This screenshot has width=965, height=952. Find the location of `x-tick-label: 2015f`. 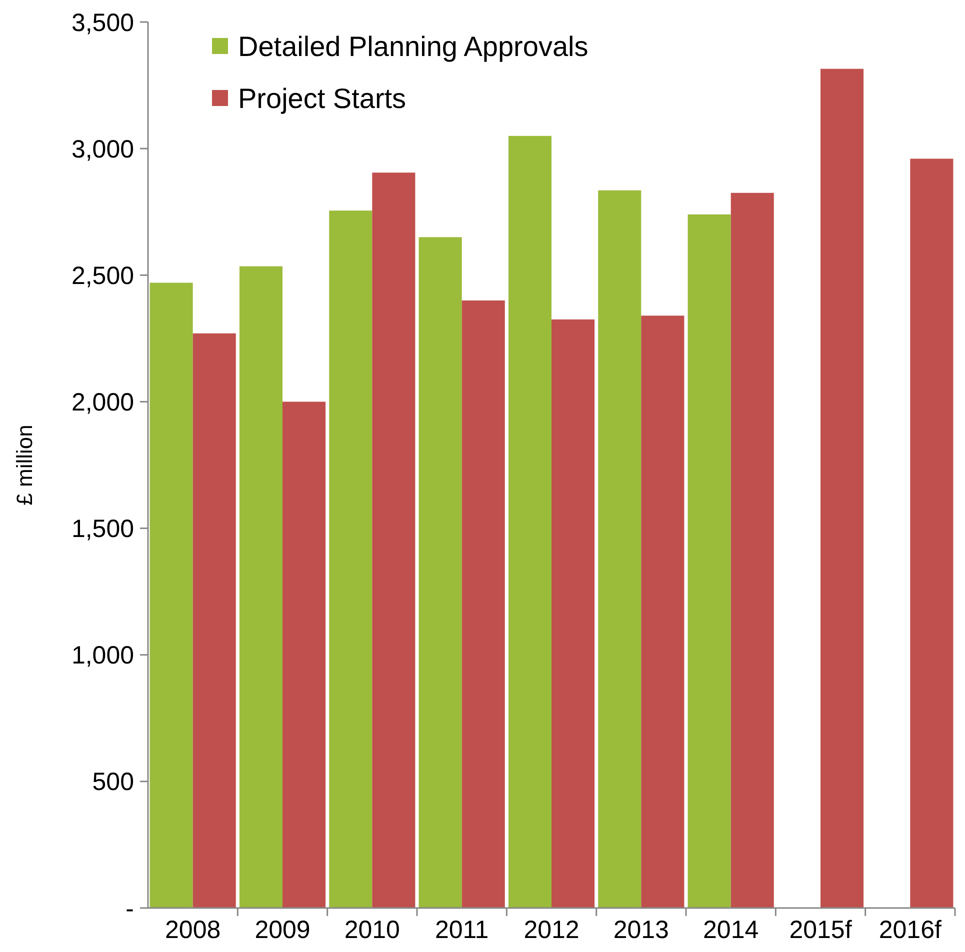

x-tick-label: 2015f is located at coordinates (820, 930).